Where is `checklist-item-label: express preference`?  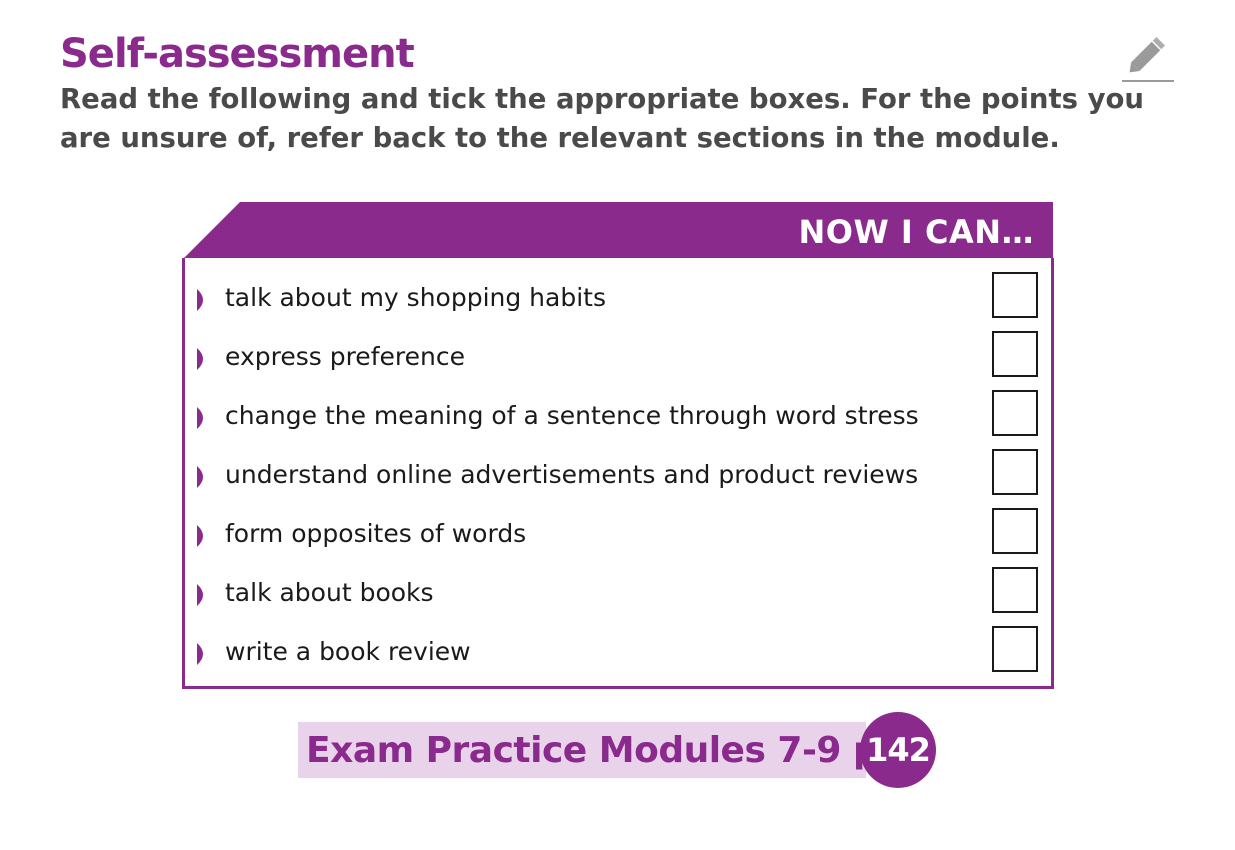
checklist-item-label: express preference is located at coordinates (345, 357).